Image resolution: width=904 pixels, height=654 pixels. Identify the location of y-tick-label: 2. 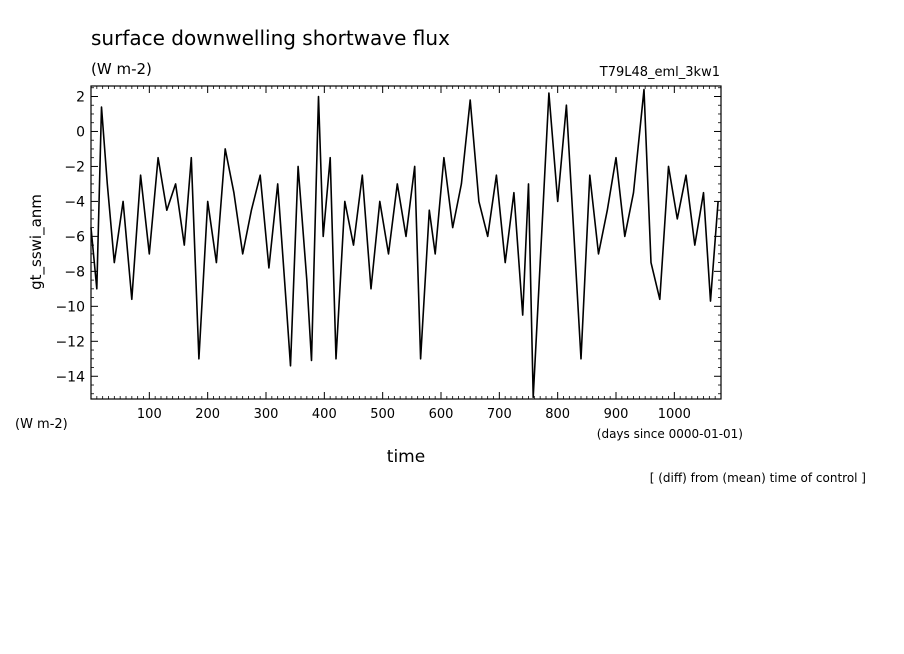
(80, 97).